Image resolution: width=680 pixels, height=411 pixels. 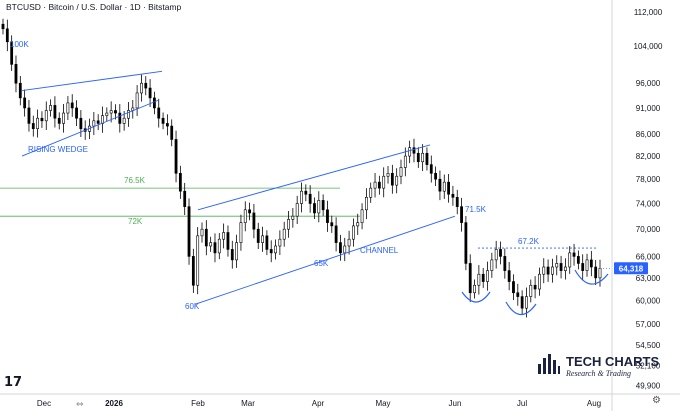 What do you see at coordinates (13, 382) in the screenshot?
I see `tradingview-logo-icon: 17` at bounding box center [13, 382].